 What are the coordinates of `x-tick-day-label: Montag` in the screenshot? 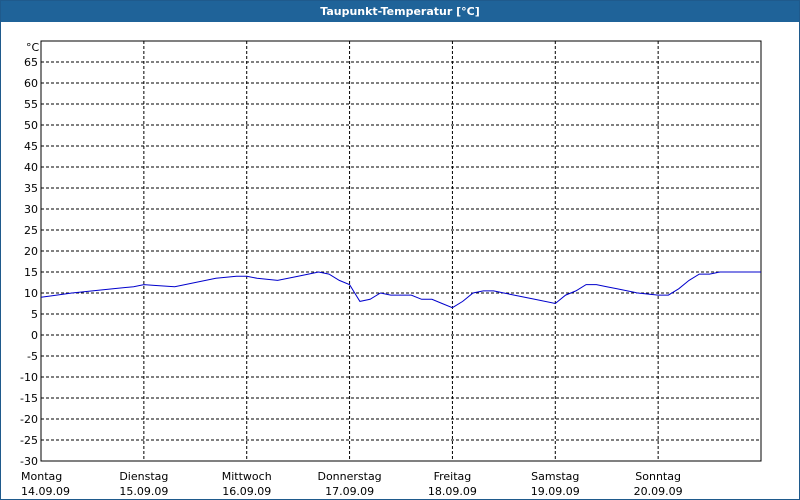 It's located at (41, 476).